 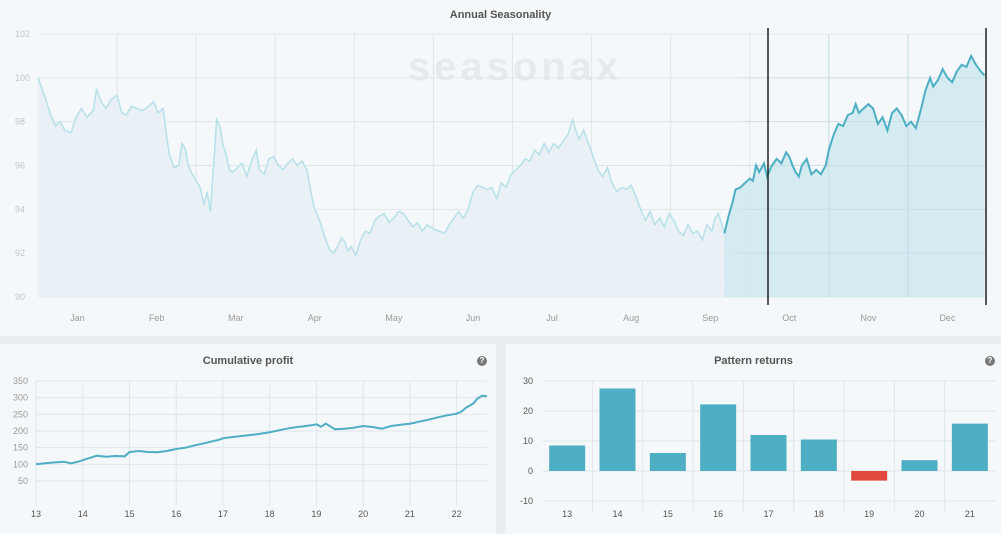 I want to click on y-tick-label: 0, so click(x=530, y=471).